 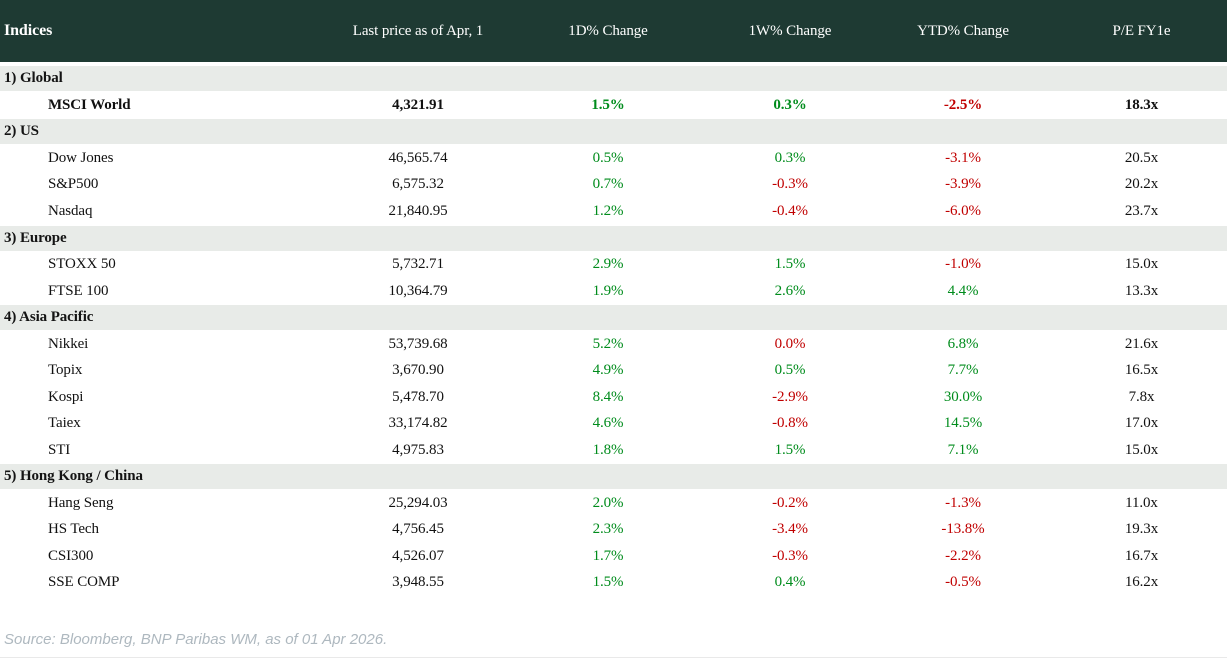 I want to click on change-1d-cell: 1.7%, so click(x=608, y=555).